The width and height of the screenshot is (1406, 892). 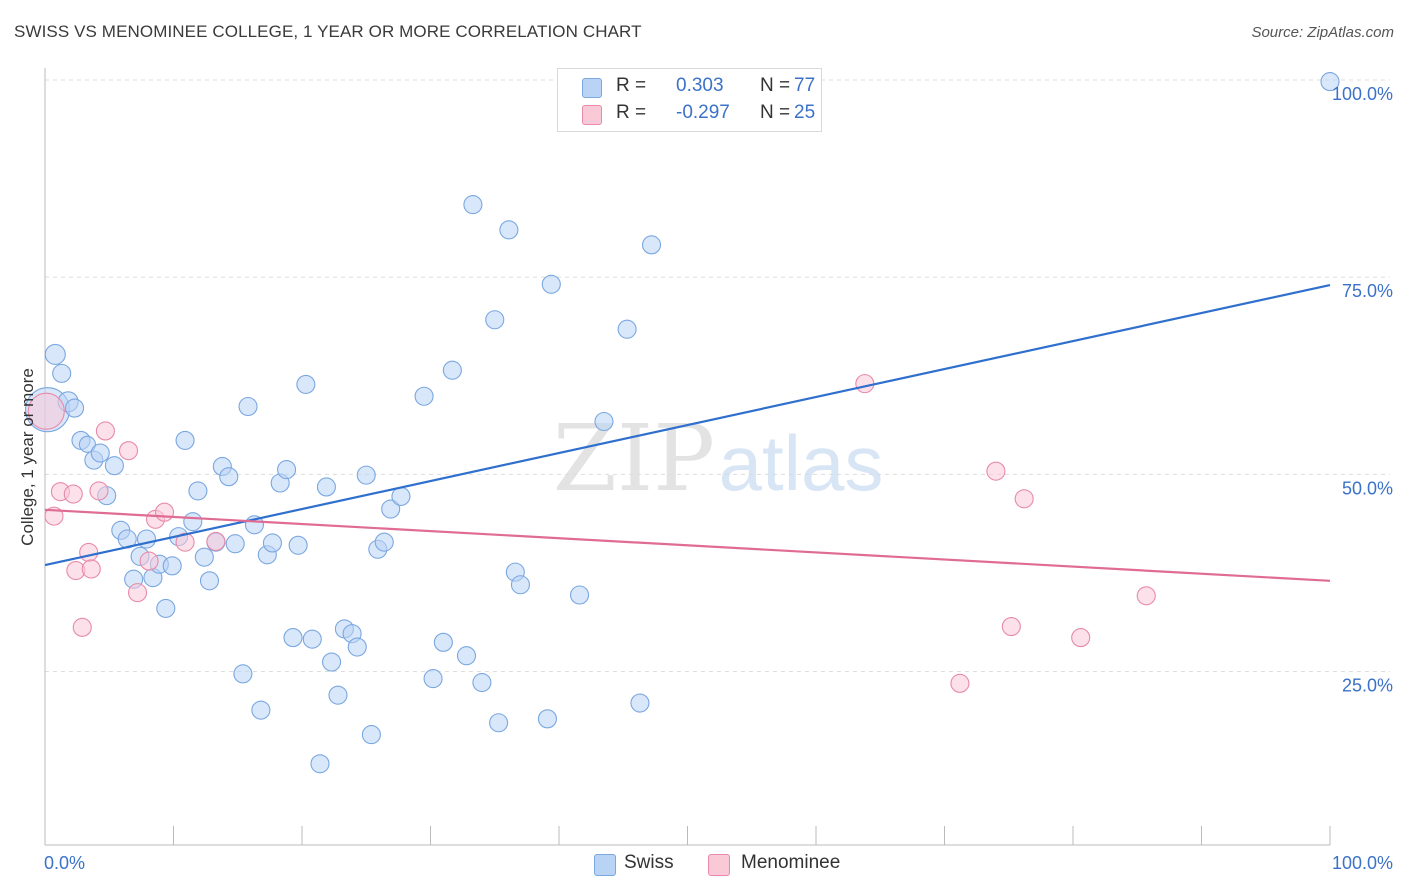 What do you see at coordinates (64, 863) in the screenshot?
I see `x-tick-label: 0.0%` at bounding box center [64, 863].